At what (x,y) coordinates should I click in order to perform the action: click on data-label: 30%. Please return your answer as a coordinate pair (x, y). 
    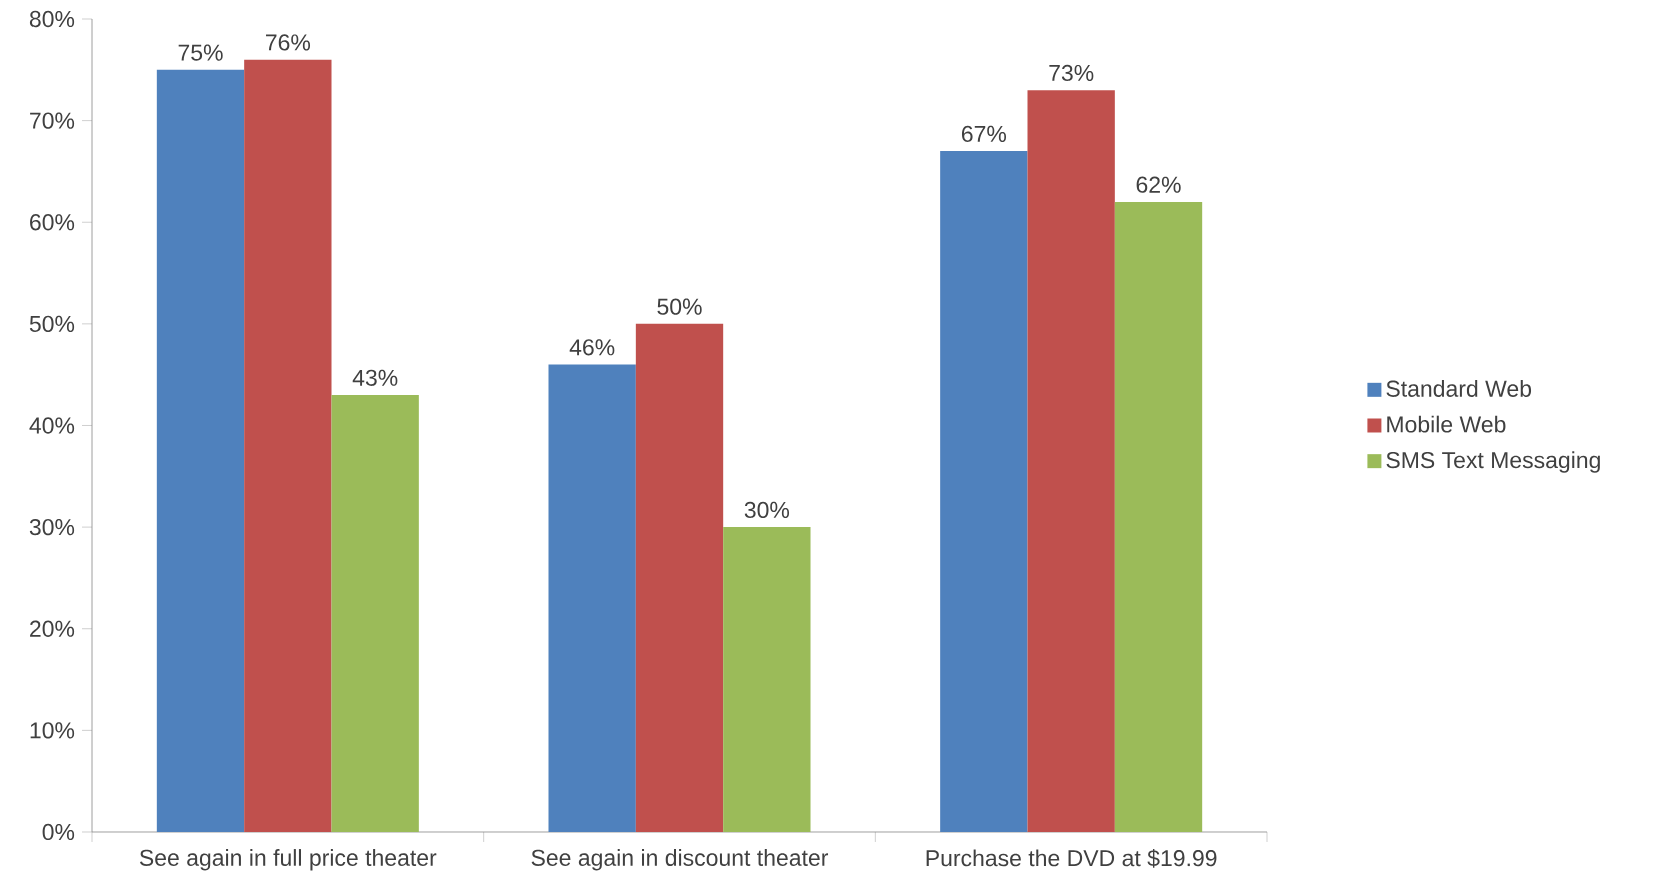
    Looking at the image, I should click on (767, 510).